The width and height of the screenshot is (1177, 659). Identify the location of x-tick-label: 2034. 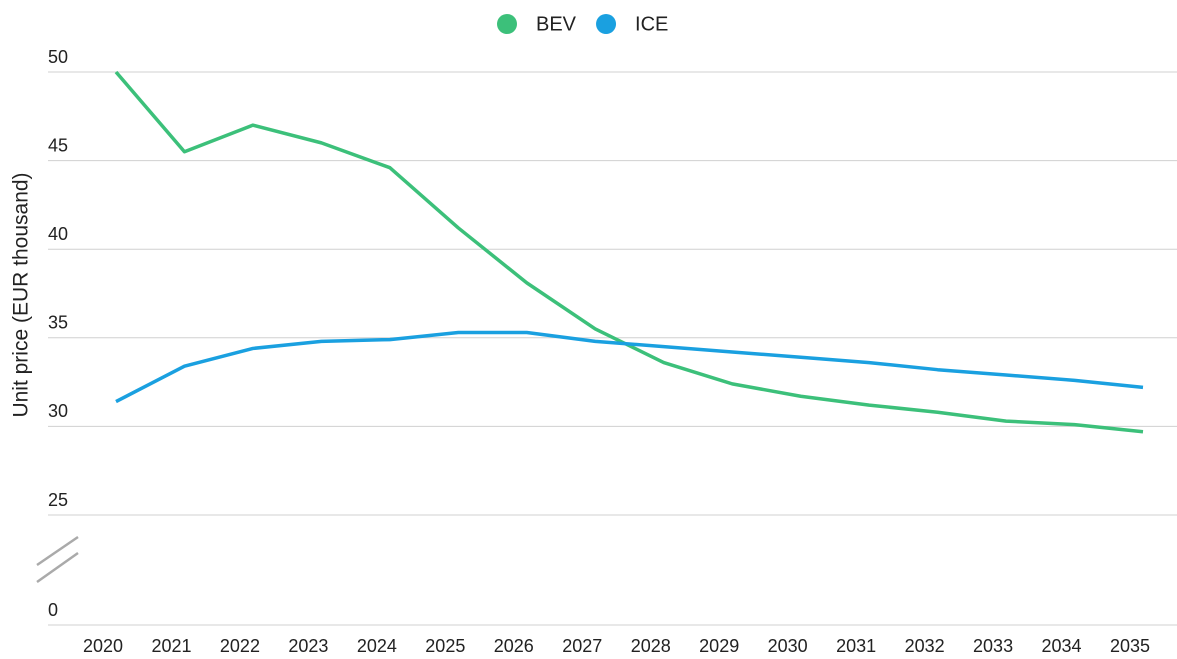
(1062, 646).